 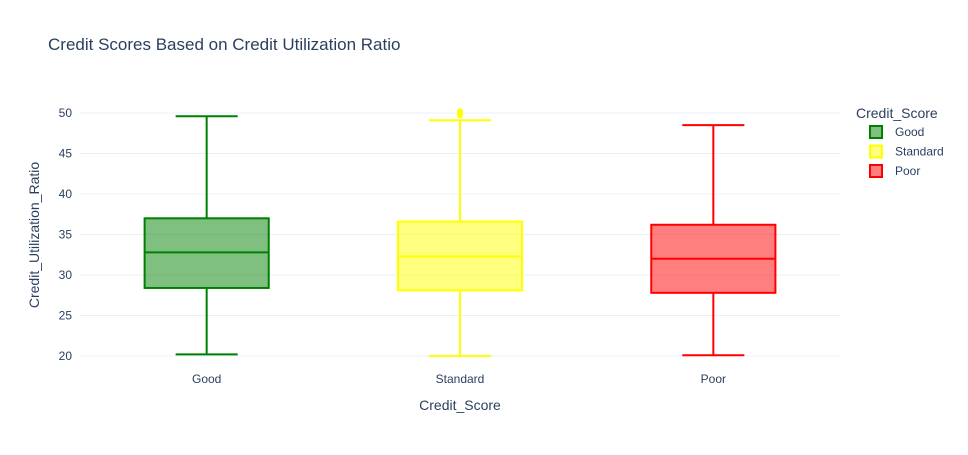 I want to click on y-tick-labels: 20 25 30 35 40 45 50, so click(x=66, y=234).